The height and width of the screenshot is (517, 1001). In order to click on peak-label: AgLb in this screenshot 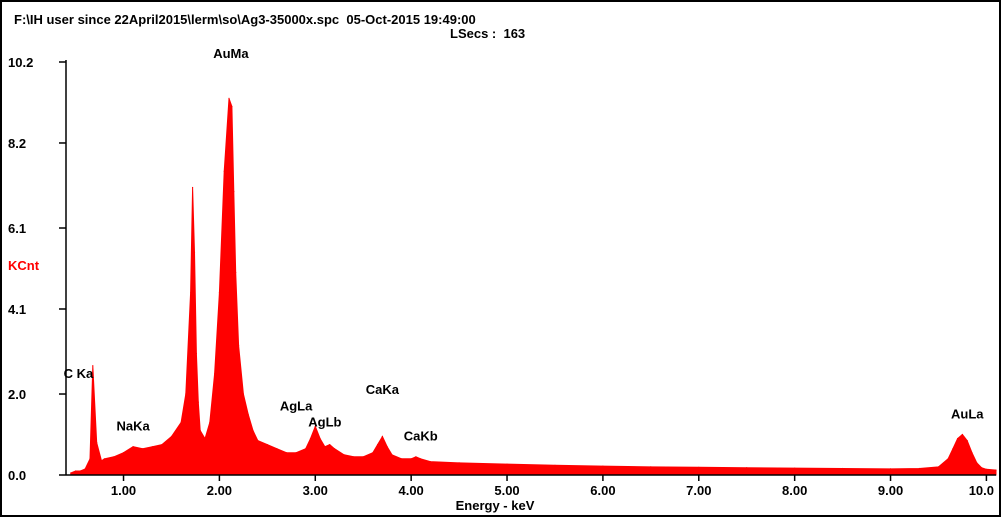, I will do `click(324, 421)`.